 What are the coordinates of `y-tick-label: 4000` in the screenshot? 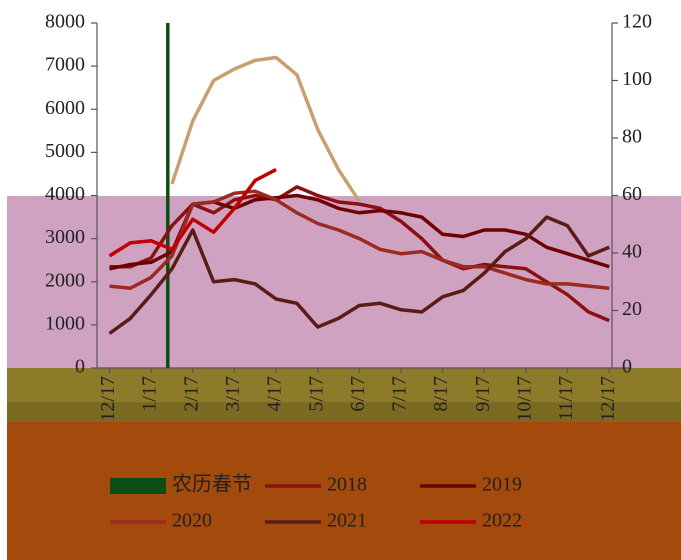 It's located at (65, 194).